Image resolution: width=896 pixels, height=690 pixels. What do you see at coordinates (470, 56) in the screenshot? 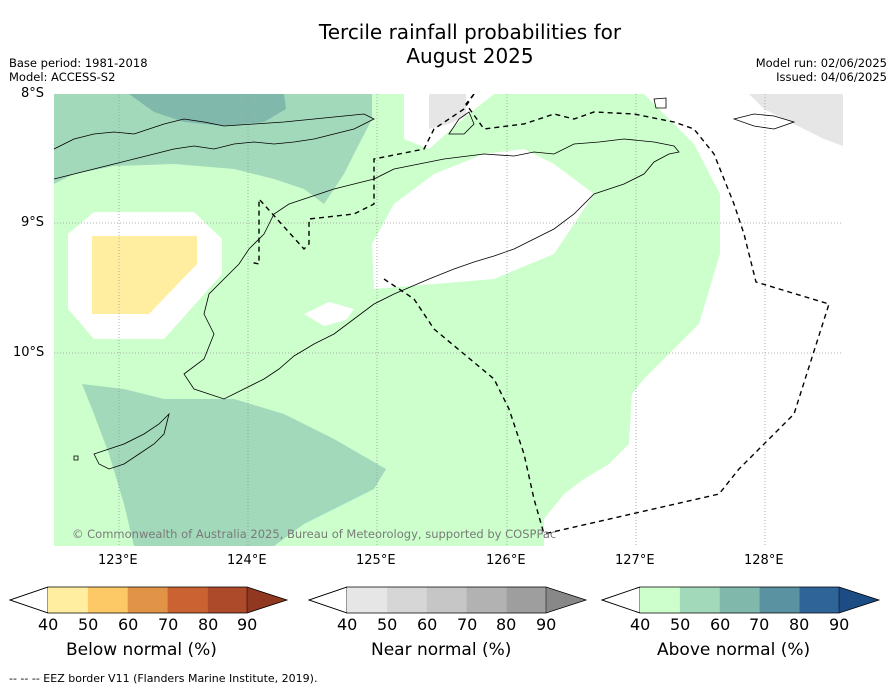
I see `map-title-line2: August 2025` at bounding box center [470, 56].